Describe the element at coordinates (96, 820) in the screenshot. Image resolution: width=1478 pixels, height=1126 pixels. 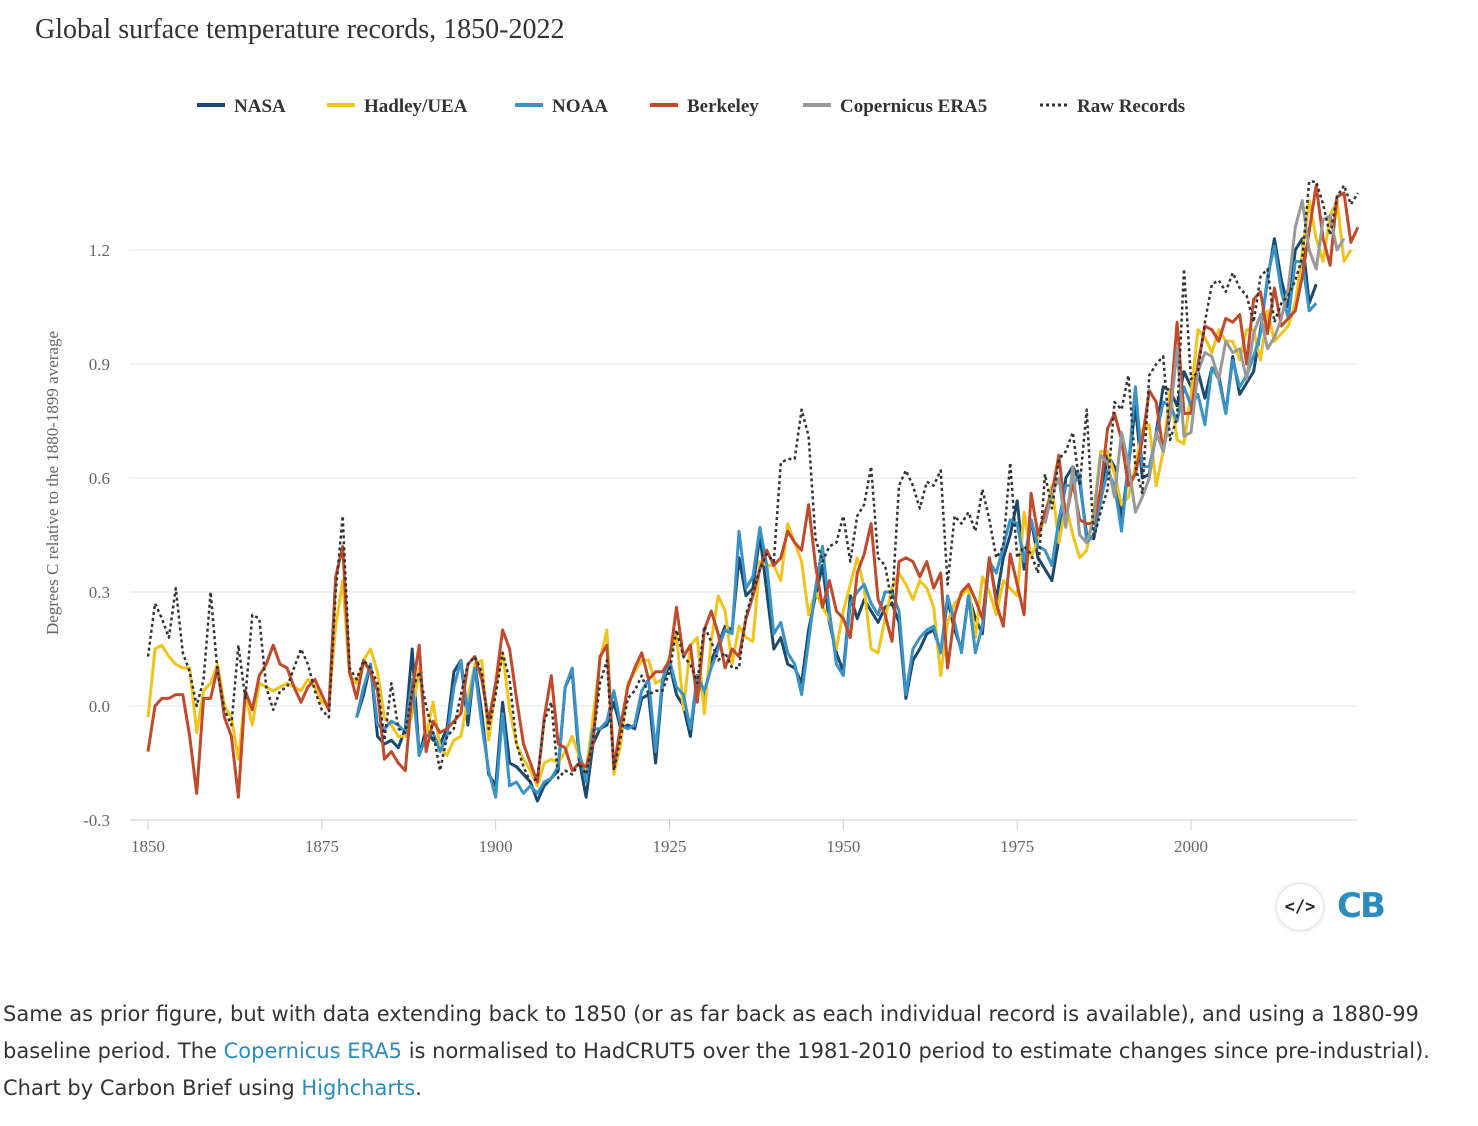
I see `y-tick-label: -0.3` at that location.